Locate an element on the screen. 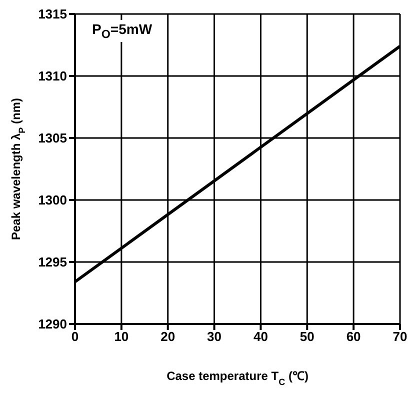  x-axis-title: Case temperature T$_{C}$ (℃) is located at coordinates (237, 378).